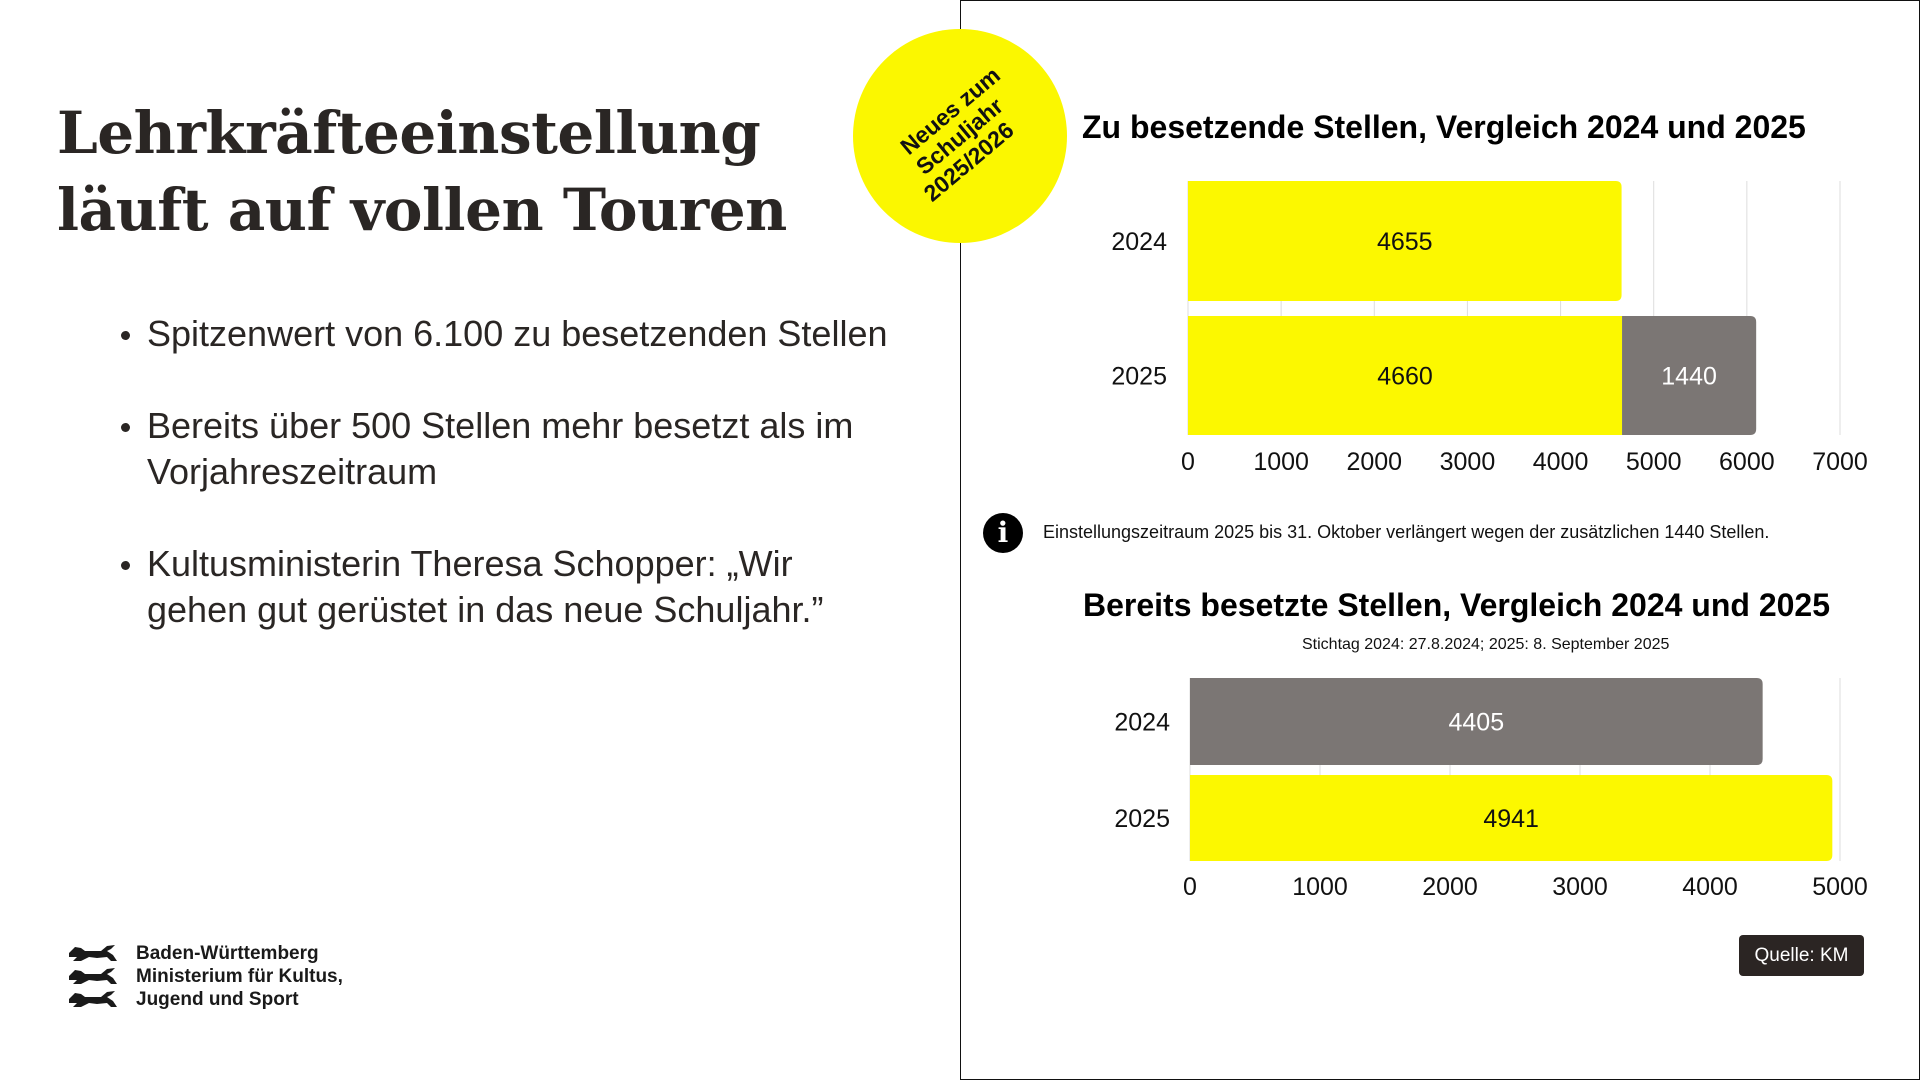 This screenshot has height=1080, width=1920. Describe the element at coordinates (422, 210) in the screenshot. I see `title-line: läuft auf vollen Touren` at that location.